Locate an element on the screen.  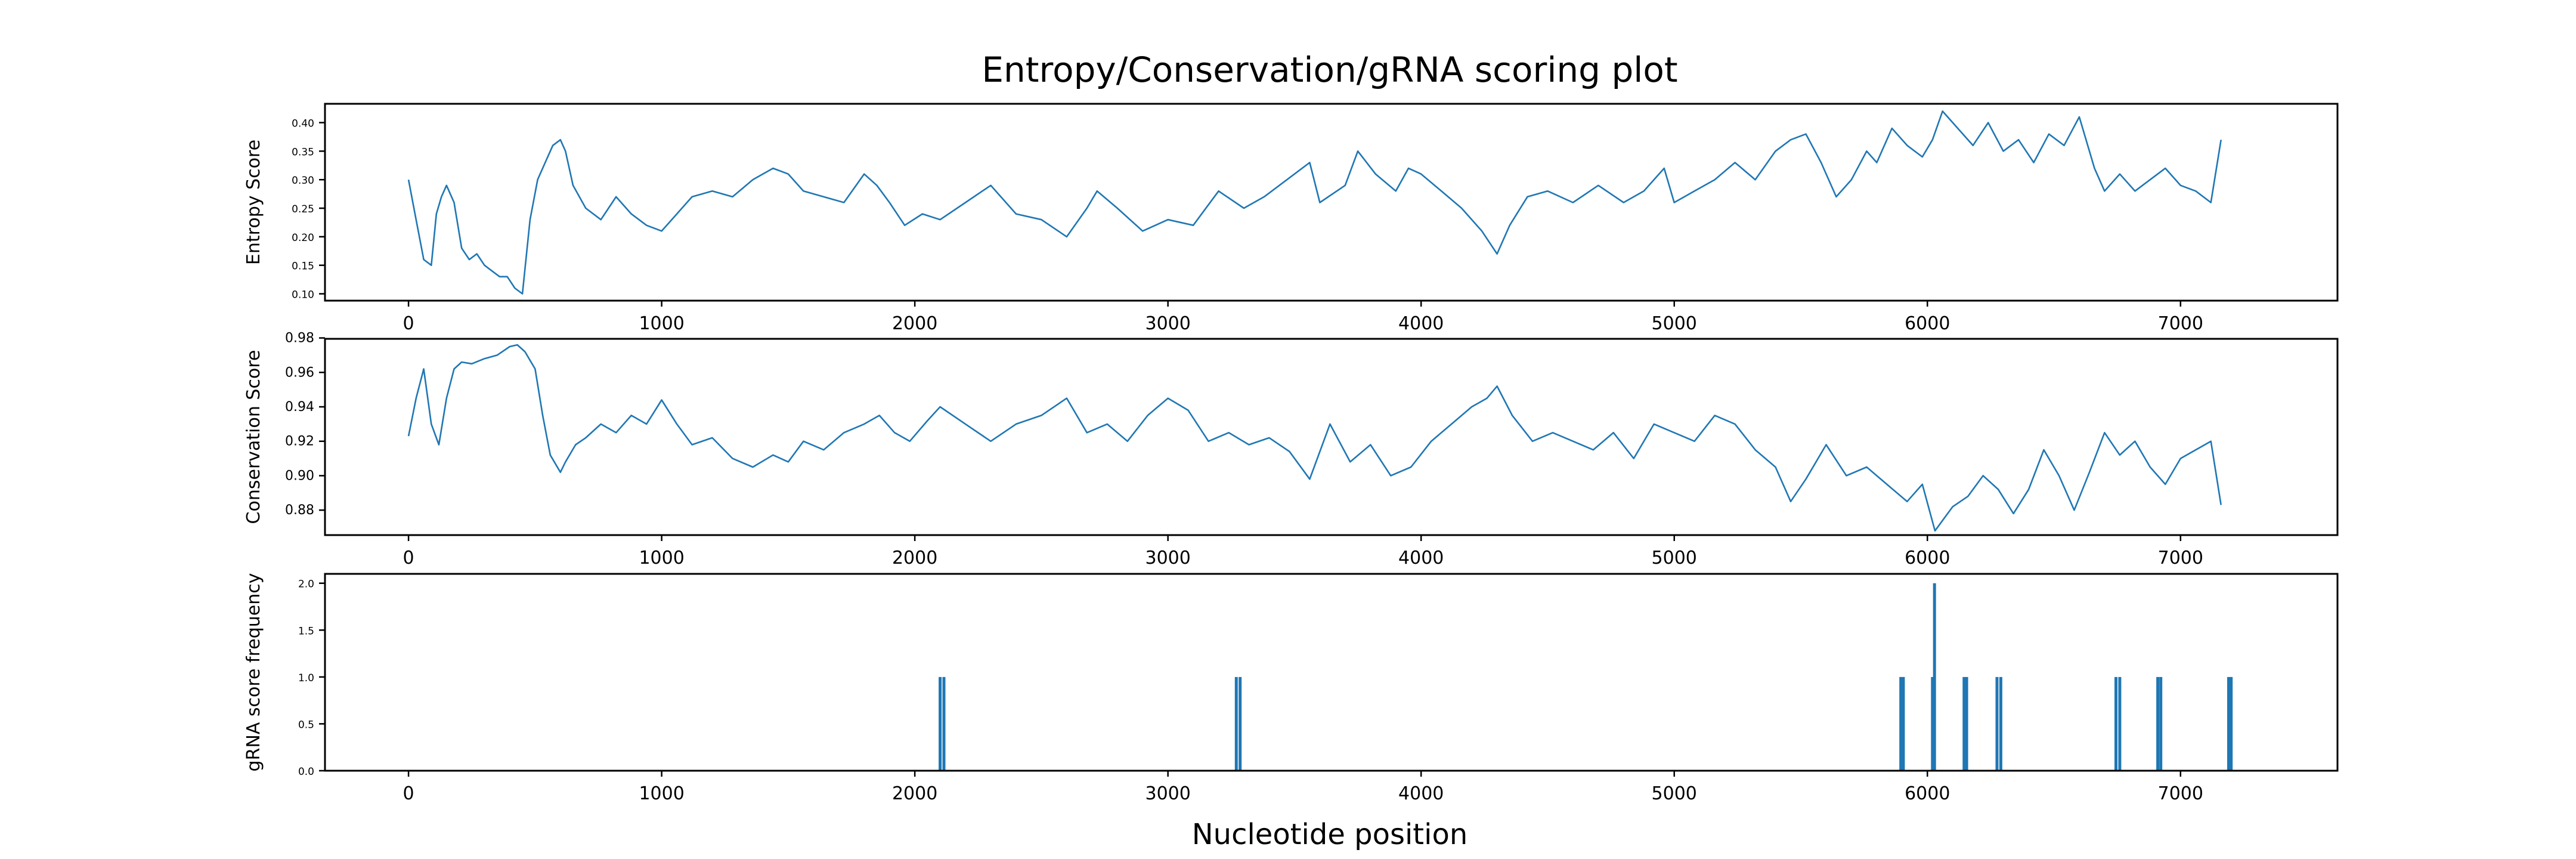
y-tick-label: 0.90 is located at coordinates (299, 475).